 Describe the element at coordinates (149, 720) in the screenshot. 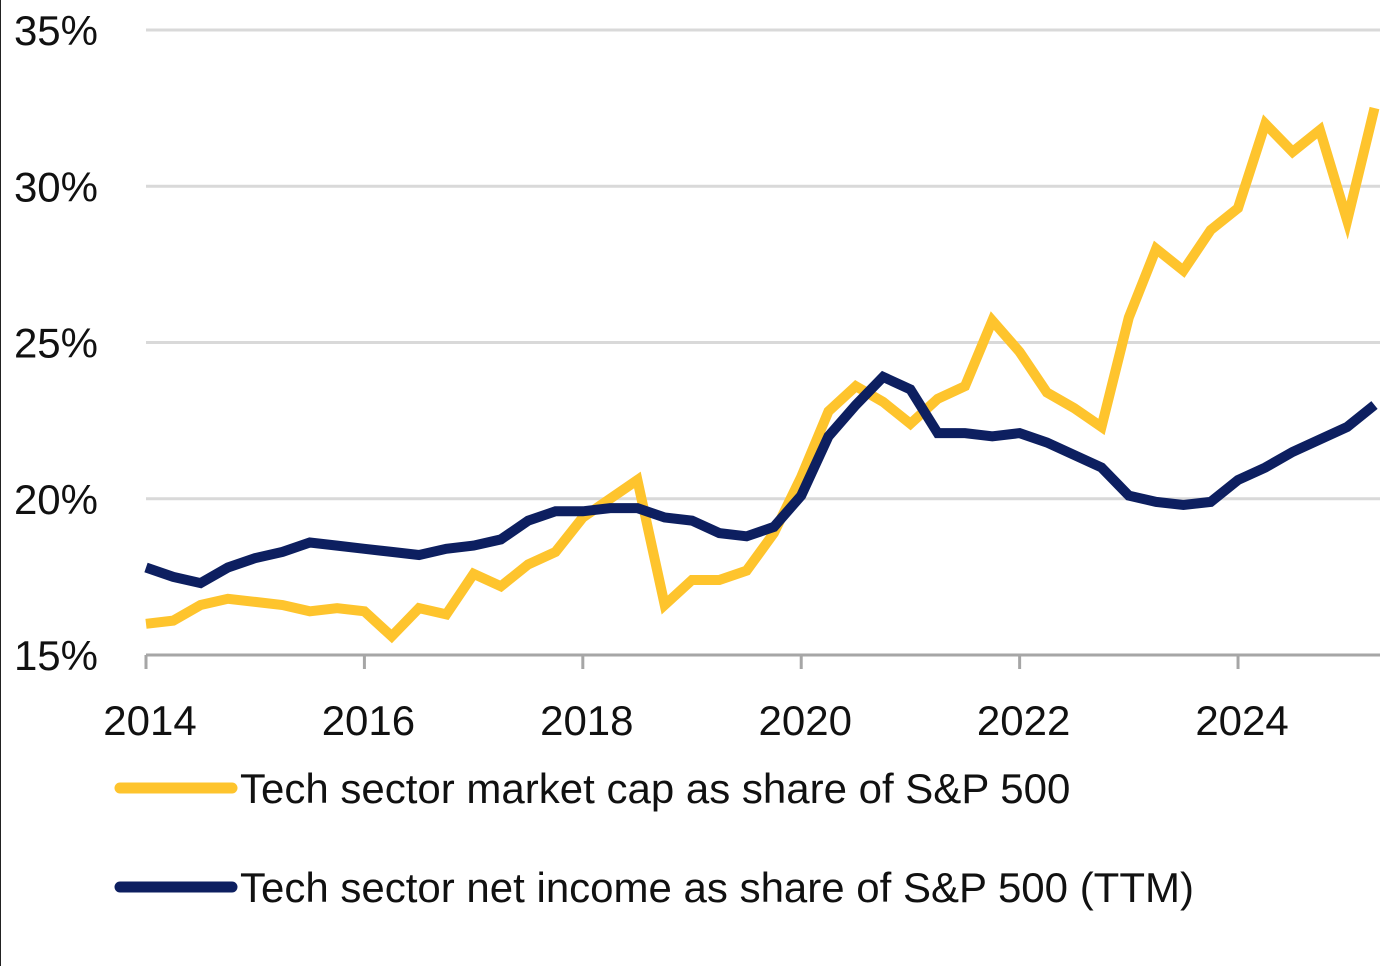

I see `x-tick-label: 2014` at that location.